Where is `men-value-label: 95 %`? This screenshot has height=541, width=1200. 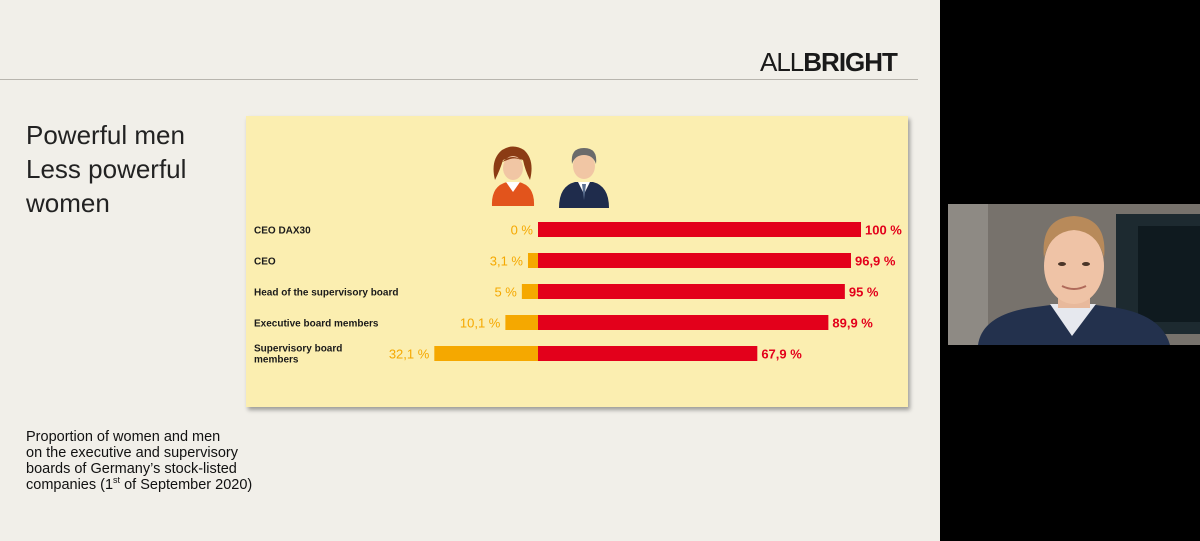
men-value-label: 95 % is located at coordinates (864, 292).